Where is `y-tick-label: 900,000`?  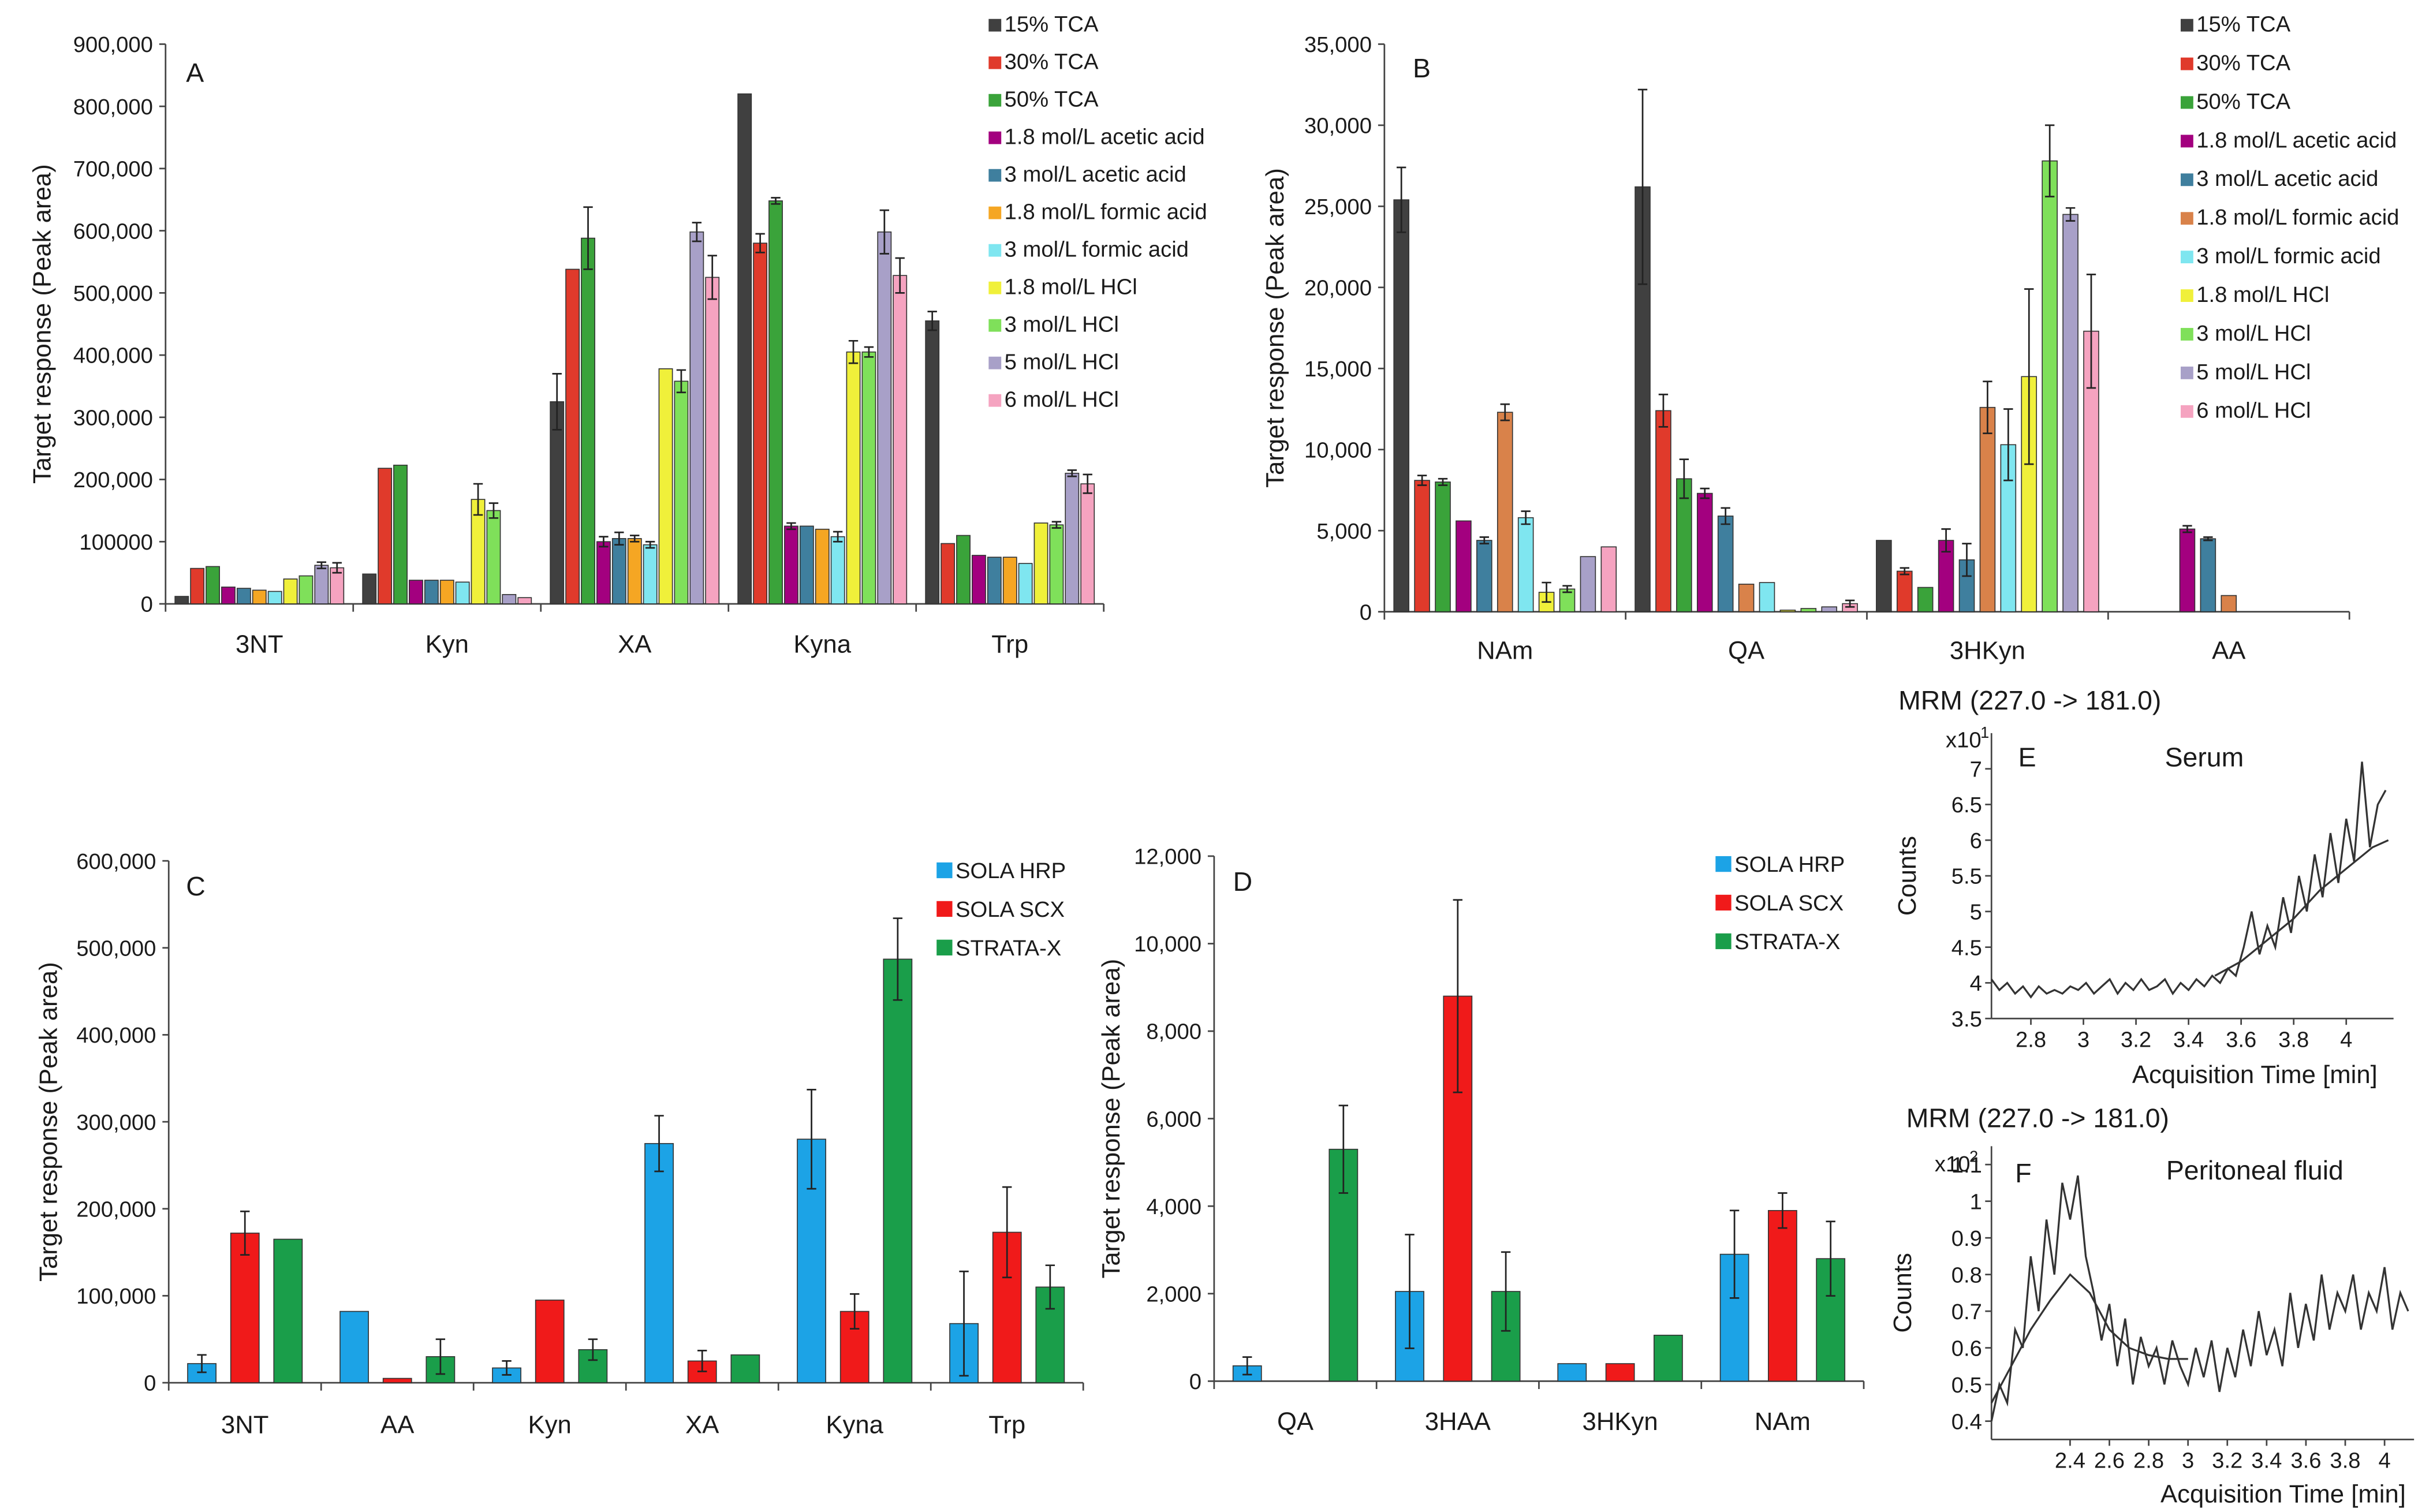 y-tick-label: 900,000 is located at coordinates (113, 44).